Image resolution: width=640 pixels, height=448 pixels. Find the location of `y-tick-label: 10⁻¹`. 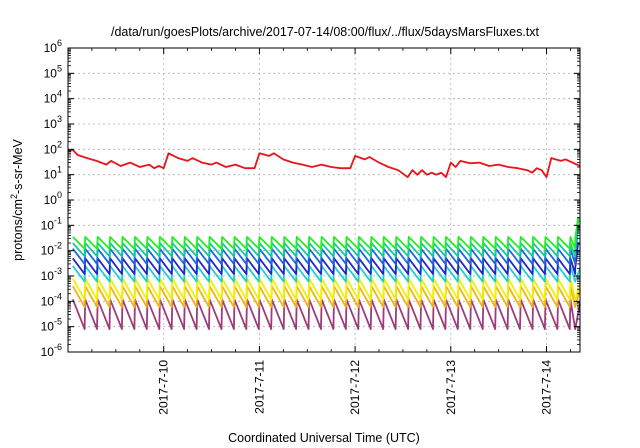

y-tick-label: 10⁻¹ is located at coordinates (51, 223).